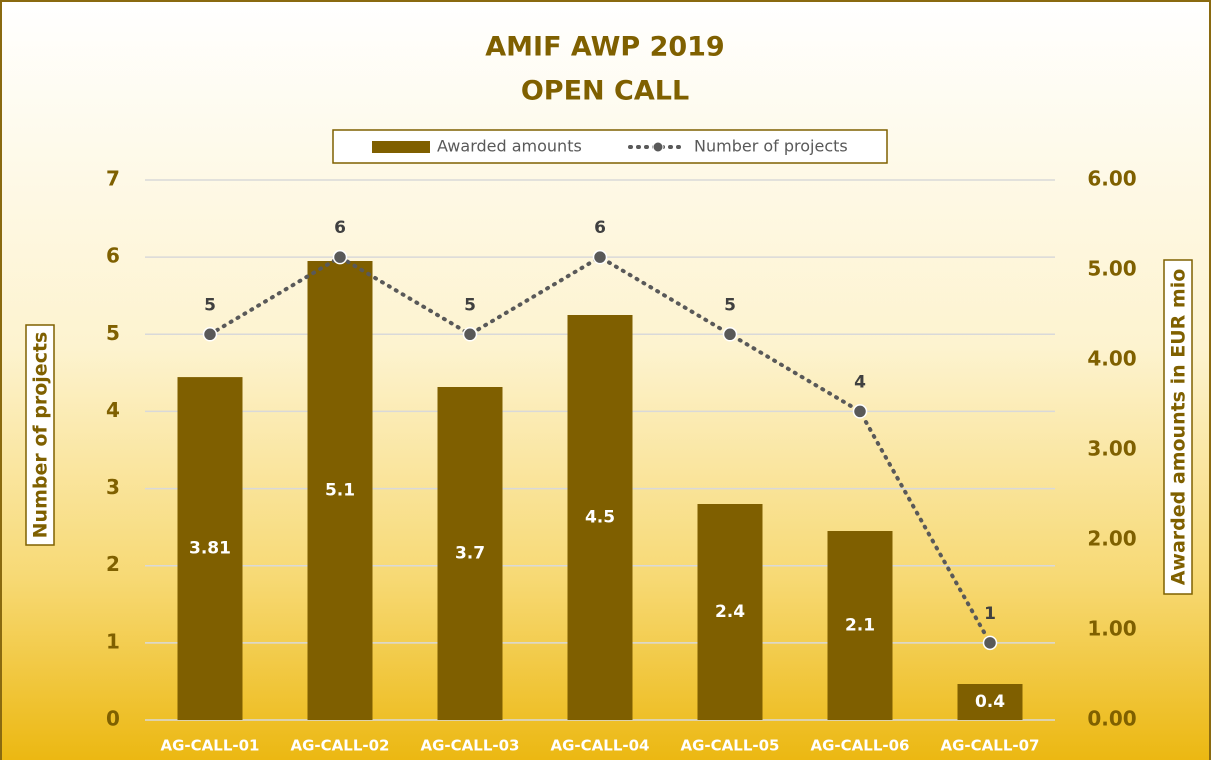 This screenshot has width=1211, height=760. What do you see at coordinates (600, 746) in the screenshot?
I see `x-tick-label: AG-CALL-04` at bounding box center [600, 746].